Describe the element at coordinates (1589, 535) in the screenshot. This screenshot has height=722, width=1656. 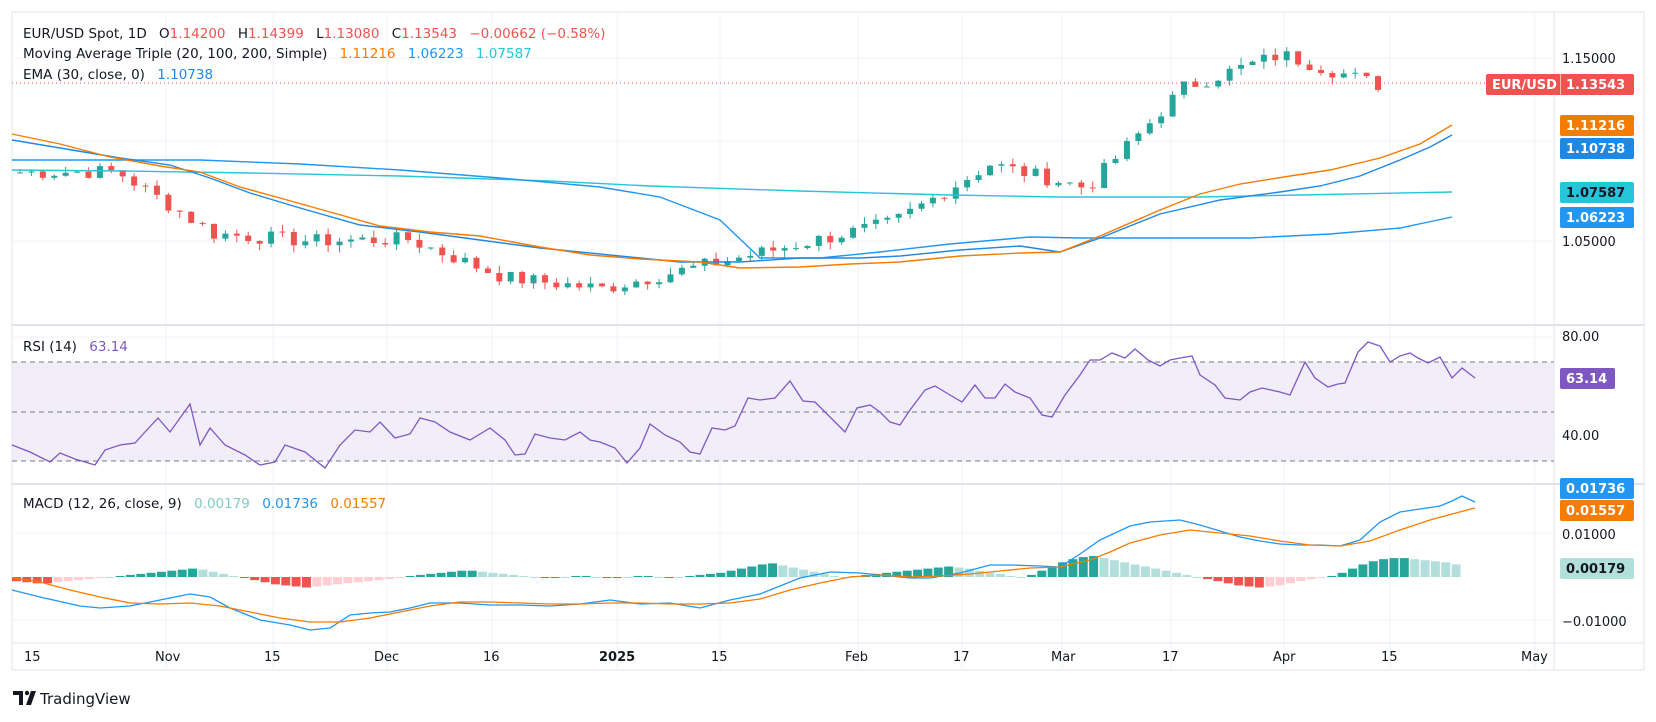
I see `macd-tick-1: 0.01000` at that location.